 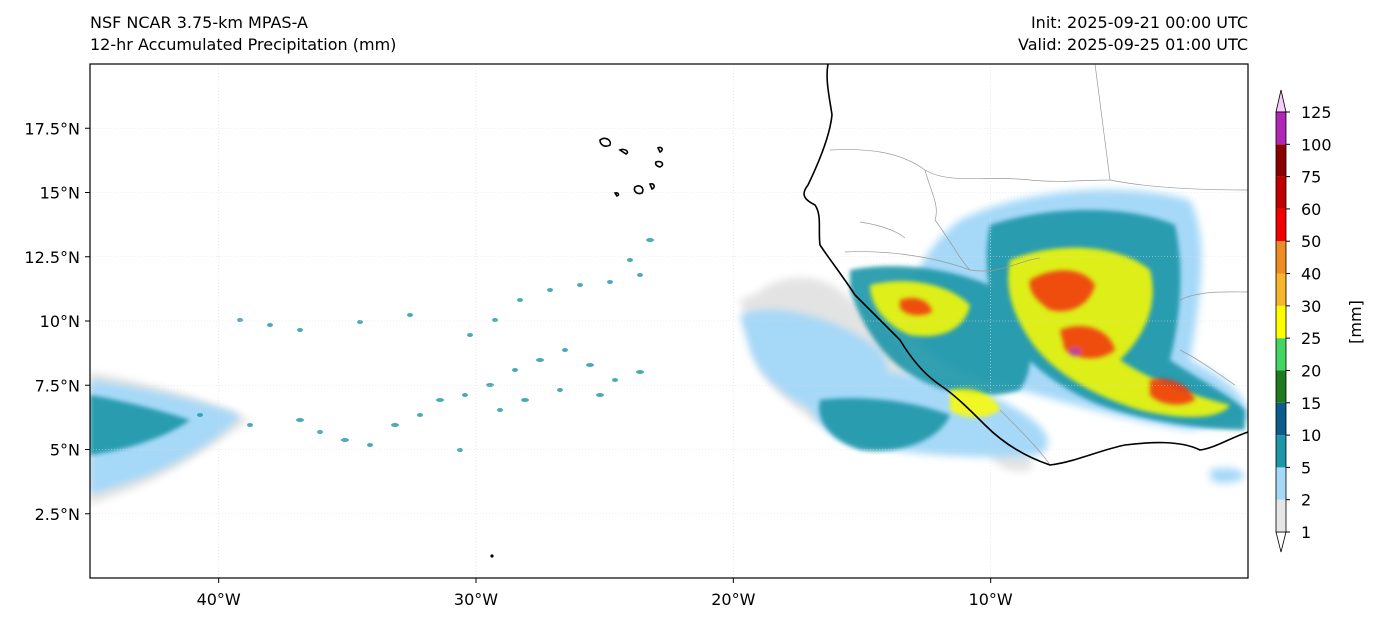 What do you see at coordinates (199, 22) in the screenshot?
I see `model-title: NSF NCAR 3.75-km MPAS-A` at bounding box center [199, 22].